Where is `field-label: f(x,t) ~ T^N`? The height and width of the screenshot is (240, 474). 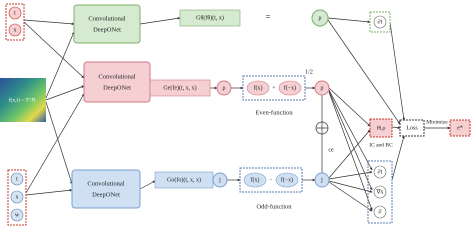 field-label: f(x,t) ~ T^N is located at coordinates (22, 99).